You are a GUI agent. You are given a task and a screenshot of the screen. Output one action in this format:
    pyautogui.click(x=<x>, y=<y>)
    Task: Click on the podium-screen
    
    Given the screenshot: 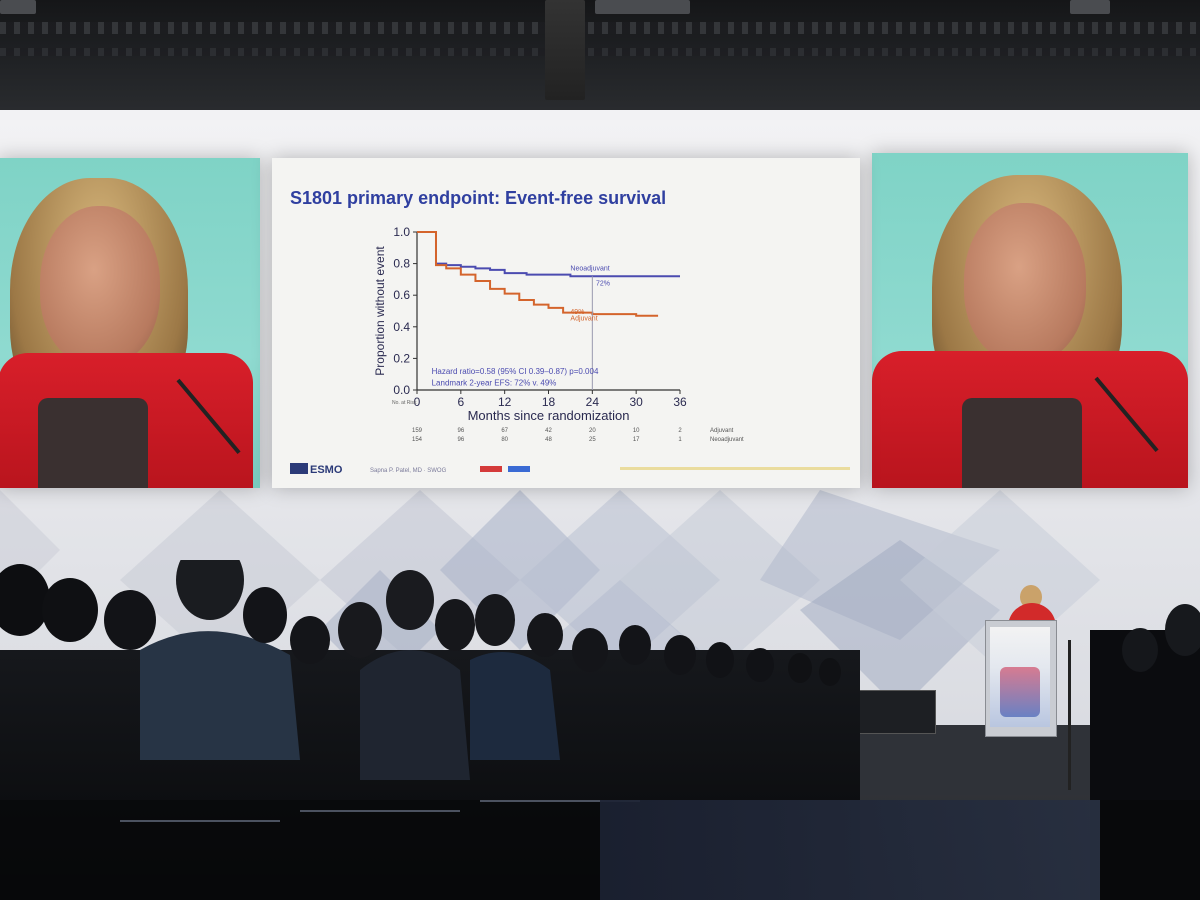 What is the action you would take?
    pyautogui.click(x=1020, y=677)
    